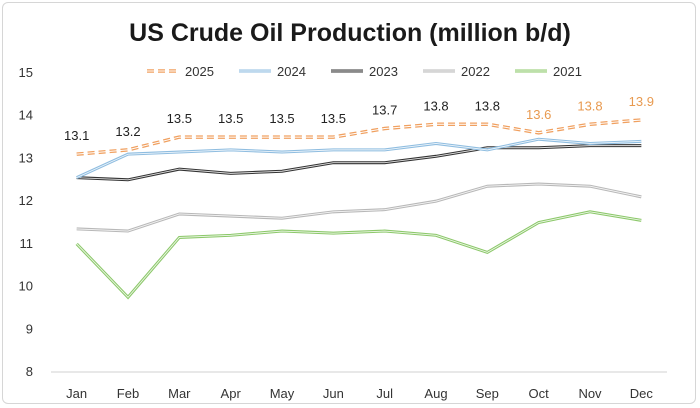  What do you see at coordinates (359, 386) in the screenshot?
I see `x-axis: Jan Feb Mar Apr May Jun Jul Aug Sep Oct Nov Dec` at bounding box center [359, 386].